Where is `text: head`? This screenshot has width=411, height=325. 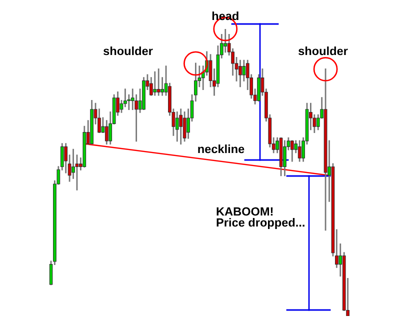 text: head is located at coordinates (225, 16).